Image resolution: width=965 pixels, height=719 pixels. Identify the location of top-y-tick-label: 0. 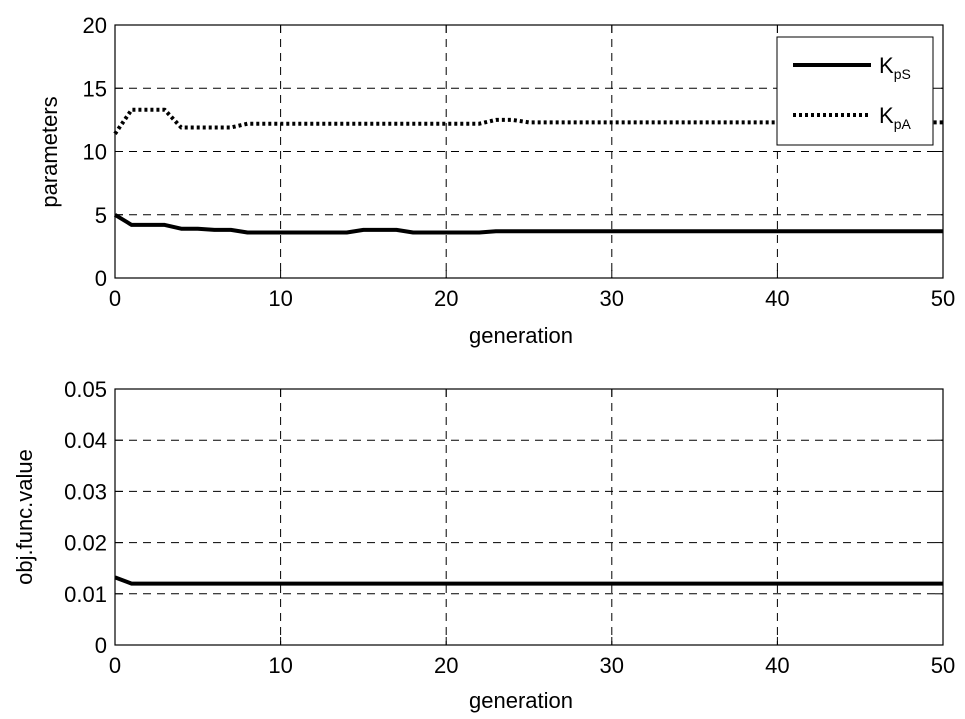
(101, 278).